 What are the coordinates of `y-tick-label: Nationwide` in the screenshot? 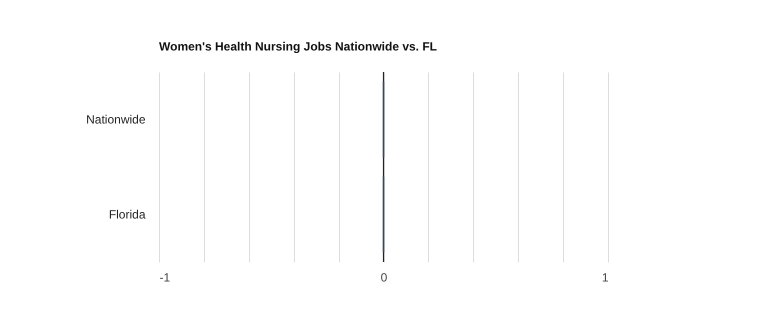 It's located at (116, 119).